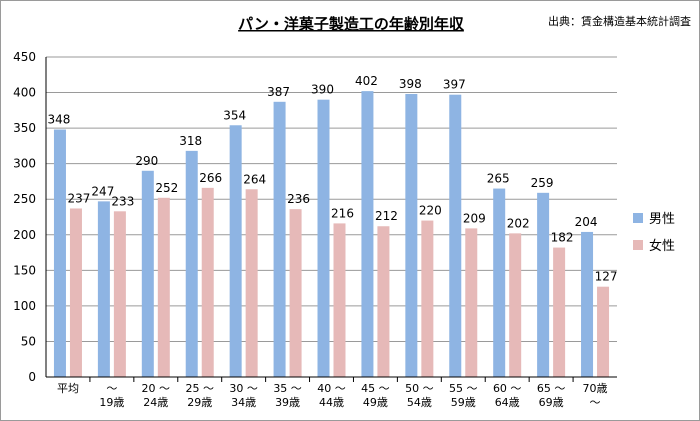 The width and height of the screenshot is (700, 421). I want to click on data-label: 212, so click(386, 216).